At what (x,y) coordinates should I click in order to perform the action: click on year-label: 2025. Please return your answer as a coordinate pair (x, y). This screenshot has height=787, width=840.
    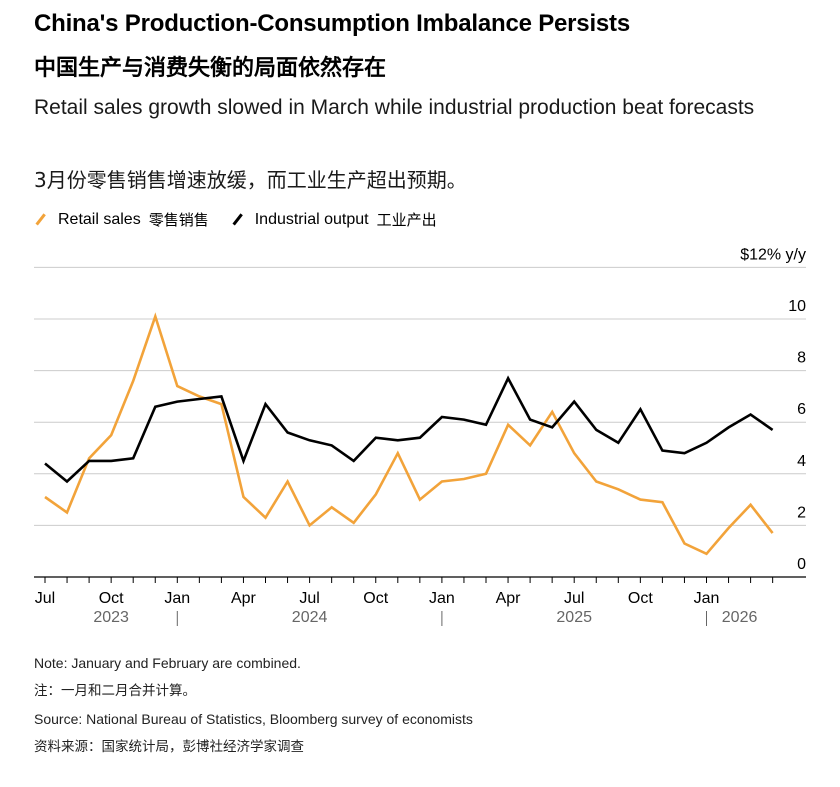
    Looking at the image, I should click on (574, 617).